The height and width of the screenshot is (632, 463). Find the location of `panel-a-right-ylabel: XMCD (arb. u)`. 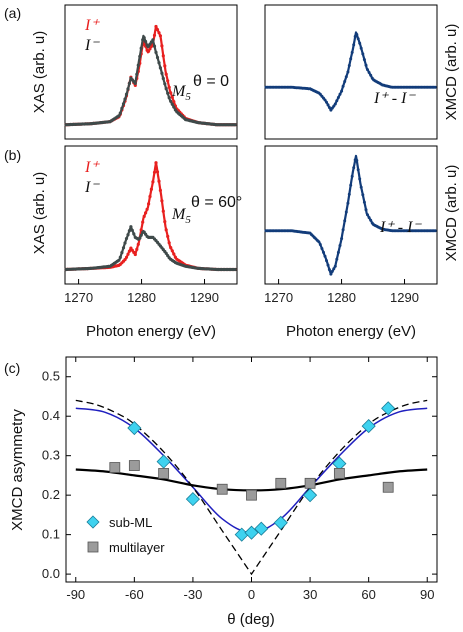

panel-a-right-ylabel: XMCD (arb. u) is located at coordinates (451, 72).